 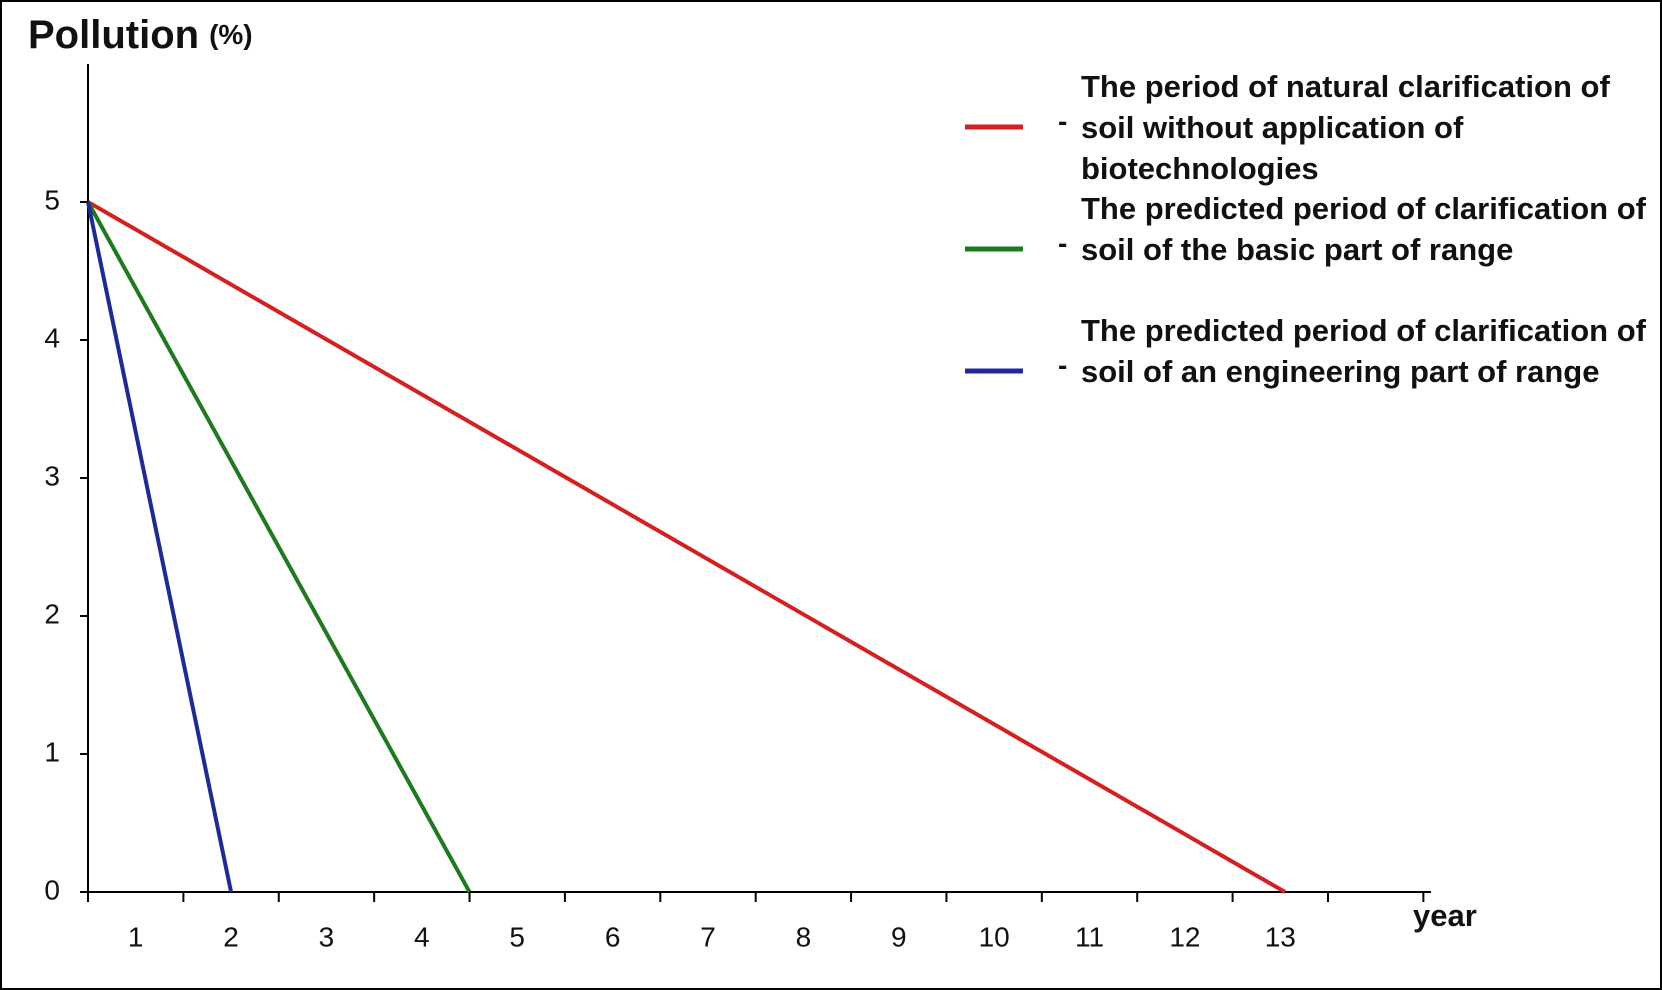 I want to click on x-axis-label: year, so click(x=1445, y=915).